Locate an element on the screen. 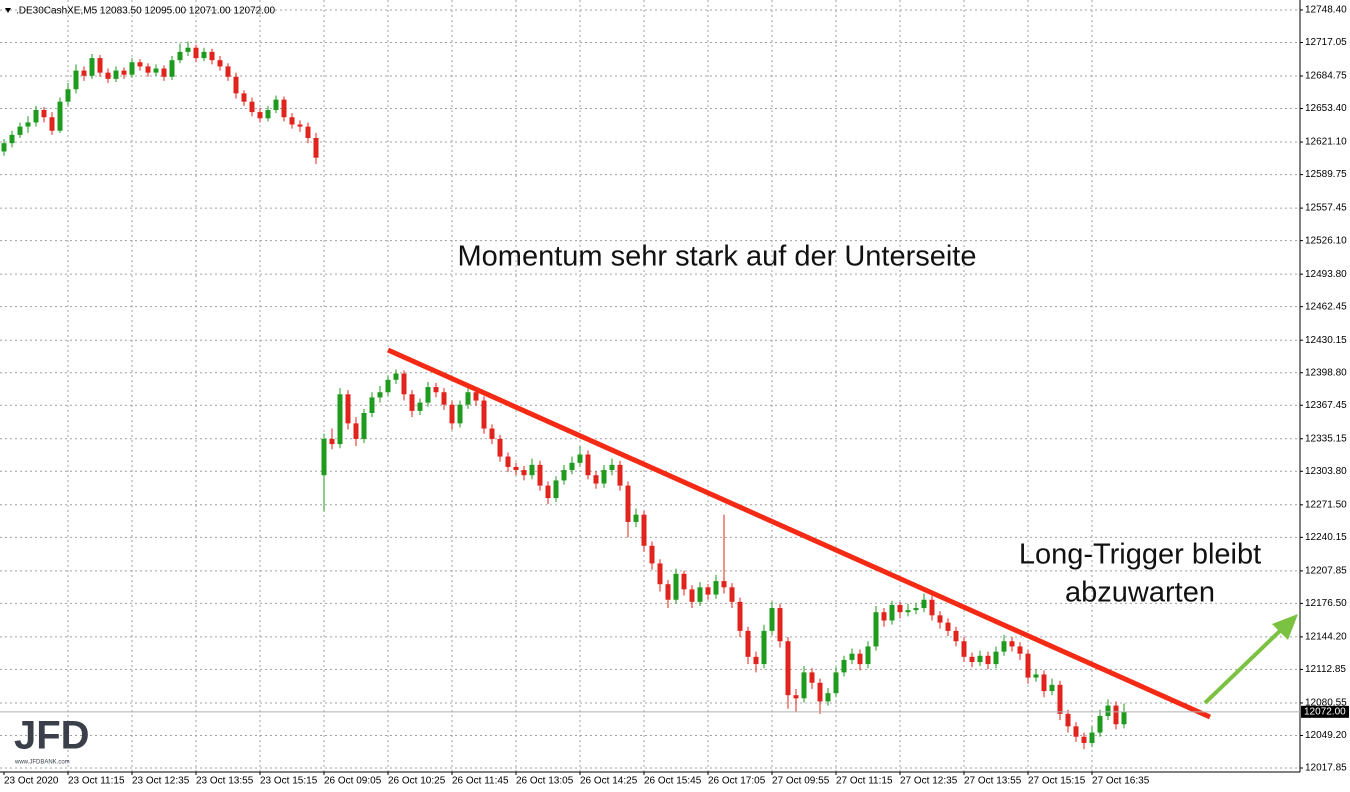 Image resolution: width=1350 pixels, height=792 pixels. y-tick-label: 12240.15 is located at coordinates (1326, 537).